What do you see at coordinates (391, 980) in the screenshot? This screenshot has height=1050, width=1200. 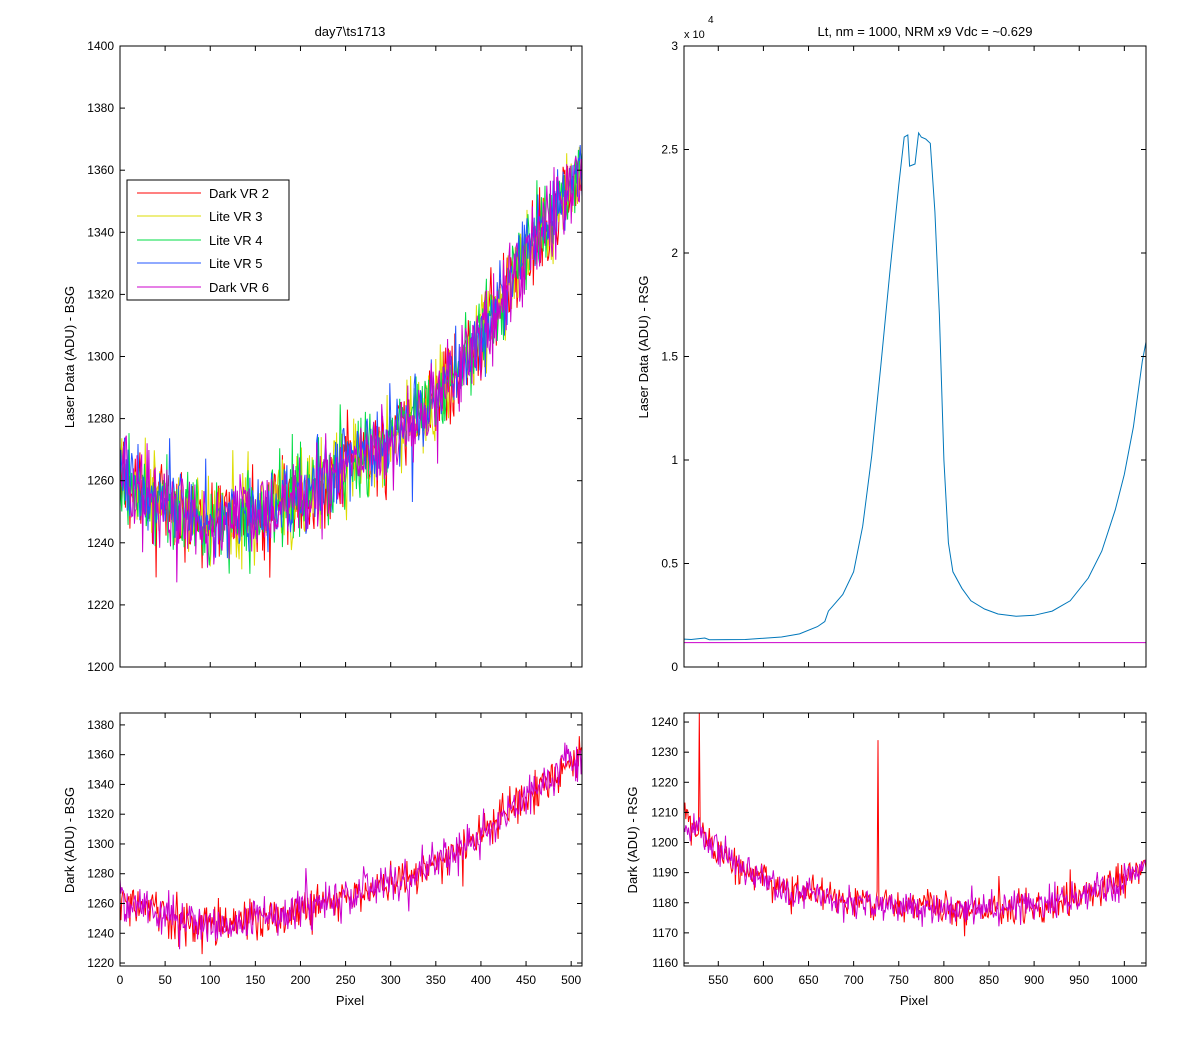 I see `bsg_dark-xtick-label: 300` at bounding box center [391, 980].